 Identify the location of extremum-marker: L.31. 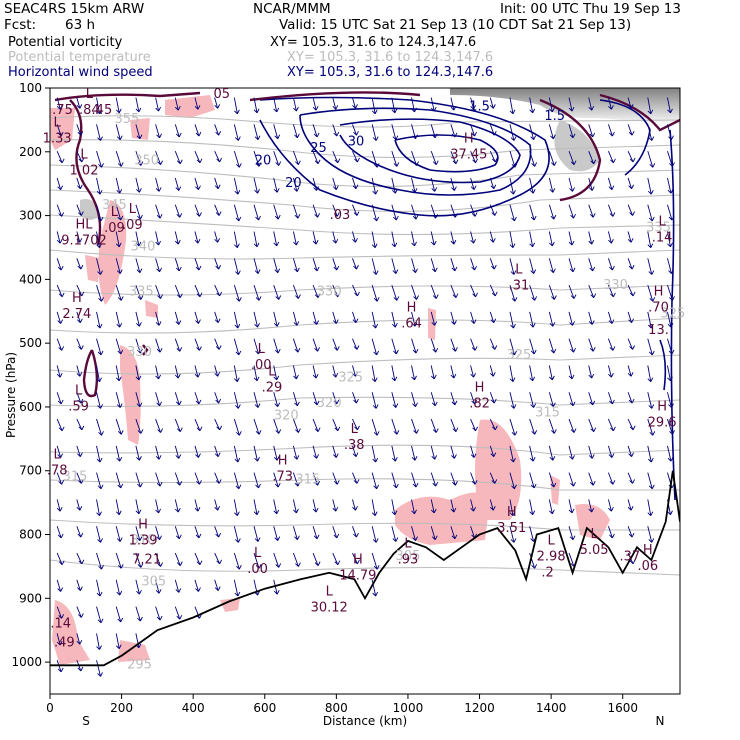
(519, 277).